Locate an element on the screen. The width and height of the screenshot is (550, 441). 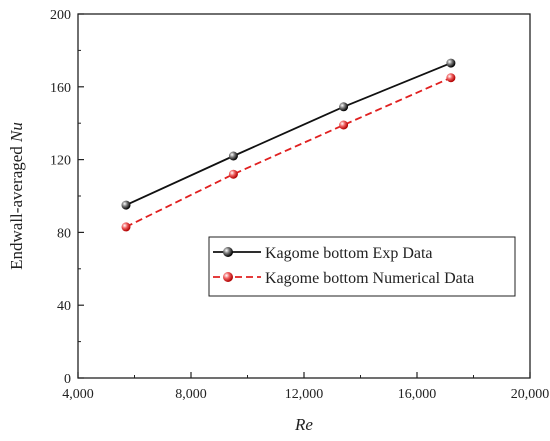
legend-marker-num is located at coordinates (228, 277).